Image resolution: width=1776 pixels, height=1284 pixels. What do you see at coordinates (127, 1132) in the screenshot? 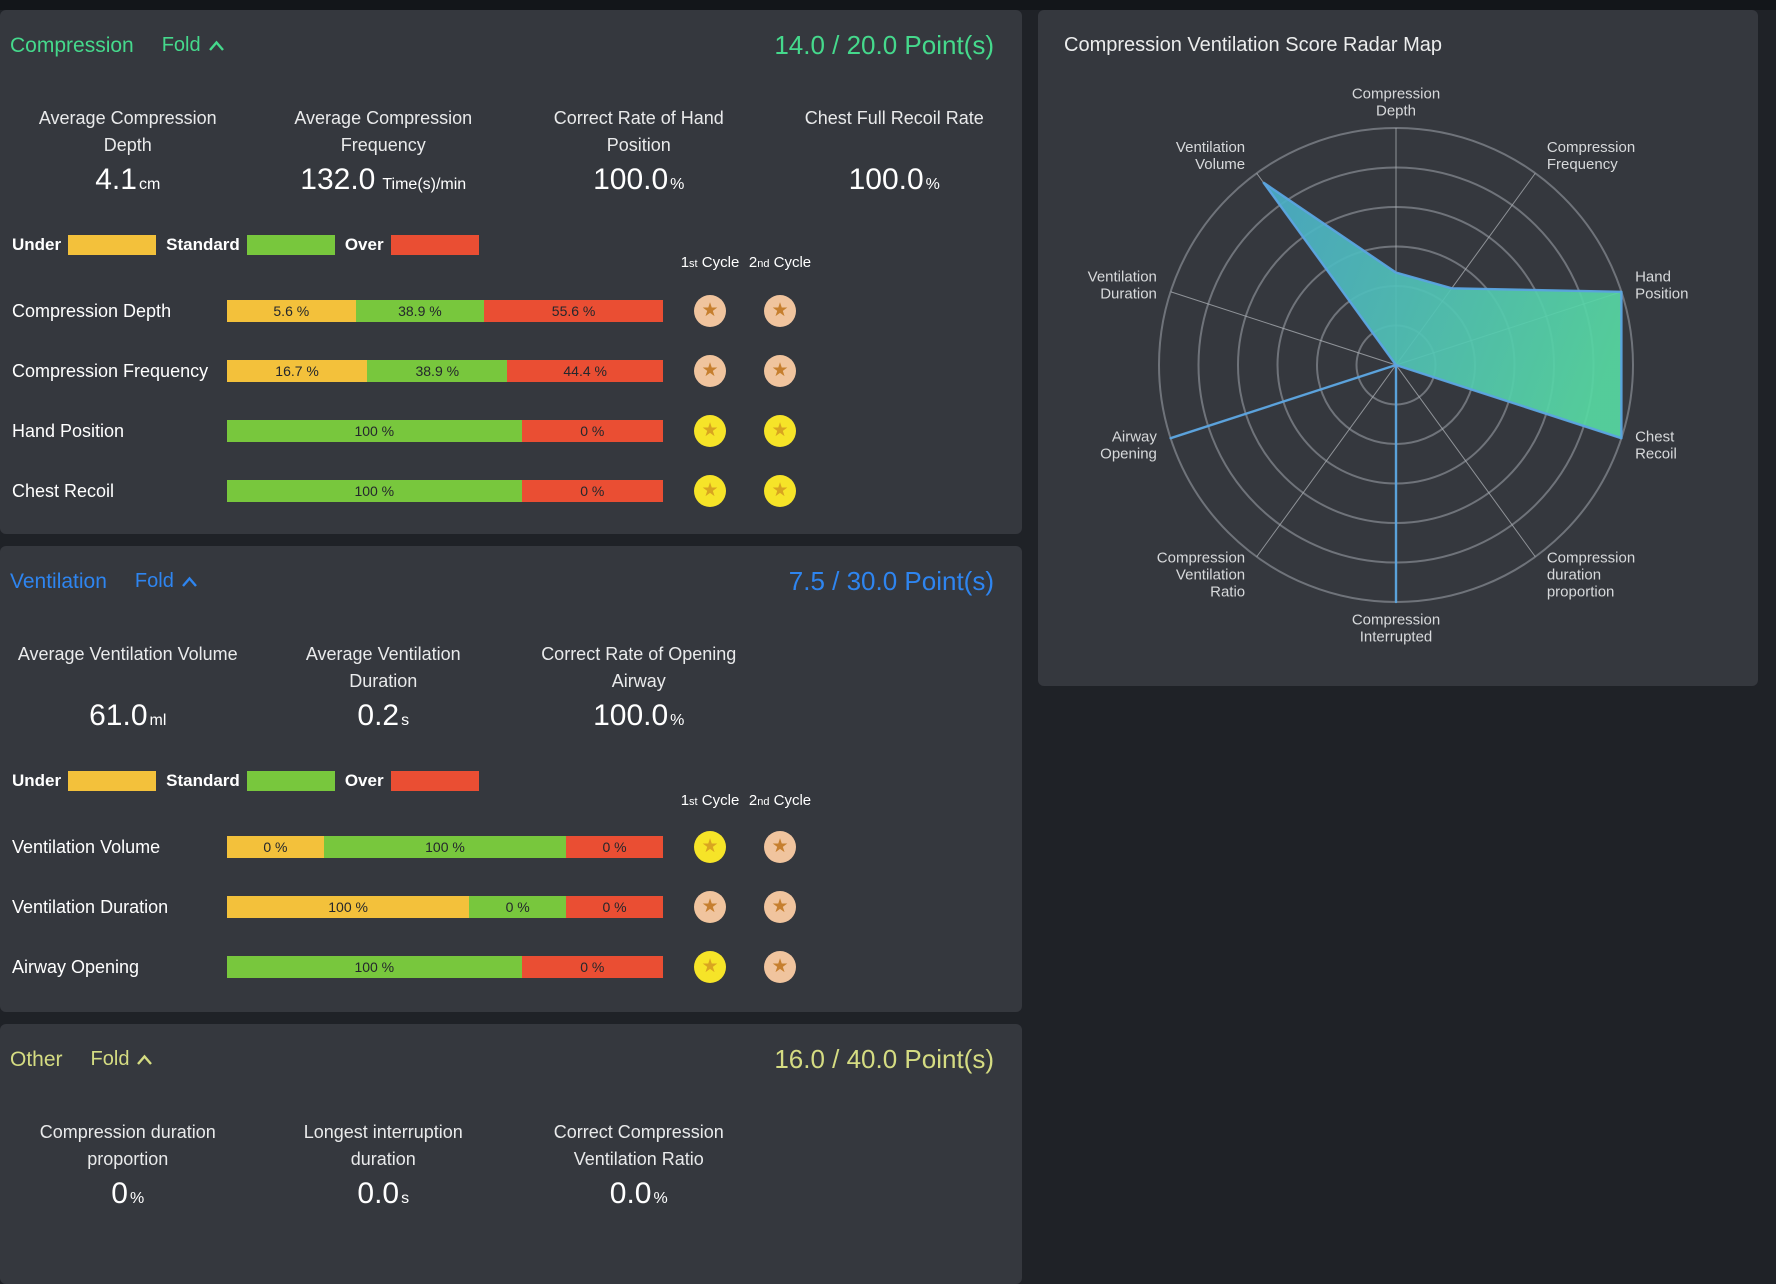
I see `stat-label-line: Compression duration` at bounding box center [127, 1132].